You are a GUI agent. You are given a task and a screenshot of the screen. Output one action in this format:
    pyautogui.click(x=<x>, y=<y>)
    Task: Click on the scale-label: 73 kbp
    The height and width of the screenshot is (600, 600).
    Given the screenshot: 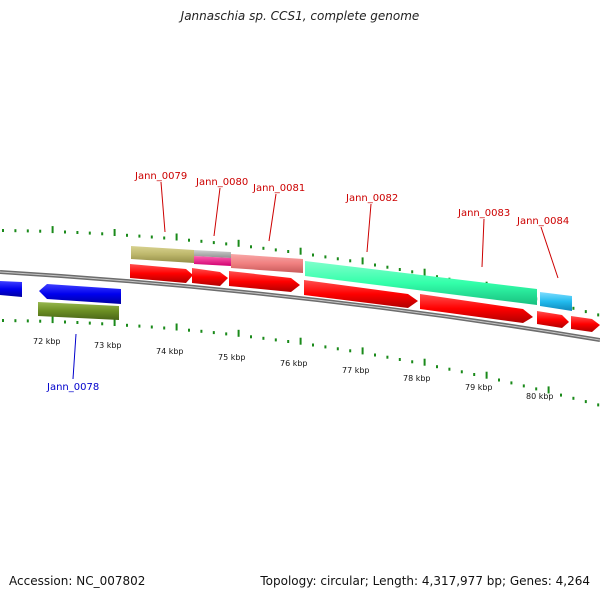 What is the action you would take?
    pyautogui.click(x=108, y=345)
    